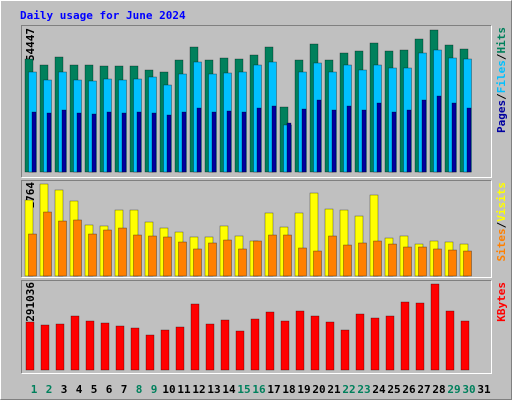 The image size is (512, 400). What do you see at coordinates (79, 389) in the screenshot?
I see `x-tick-label: 4` at bounding box center [79, 389].